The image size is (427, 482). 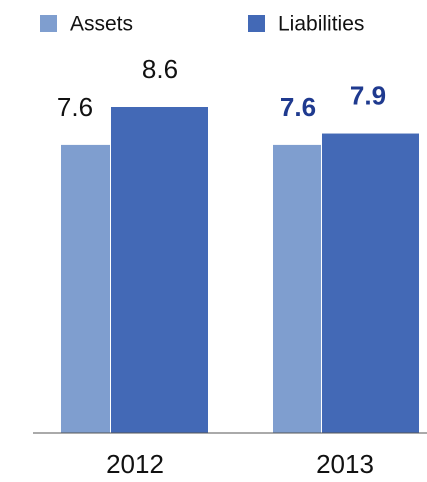 What do you see at coordinates (135, 464) in the screenshot?
I see `x-tick-label: 2012` at bounding box center [135, 464].